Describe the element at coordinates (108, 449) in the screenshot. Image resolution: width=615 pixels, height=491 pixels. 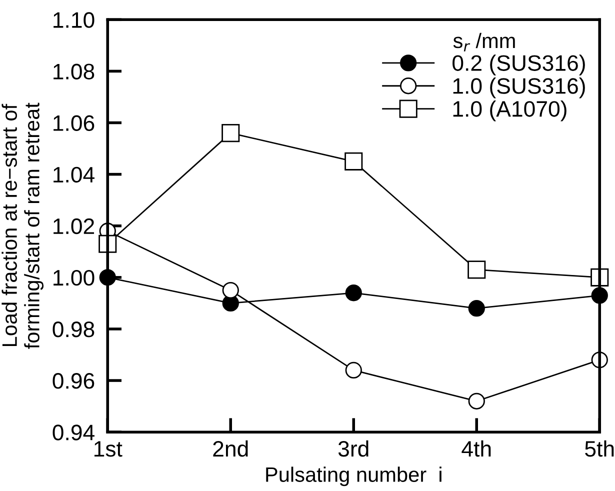
I see `x-tick-label: 1st` at that location.